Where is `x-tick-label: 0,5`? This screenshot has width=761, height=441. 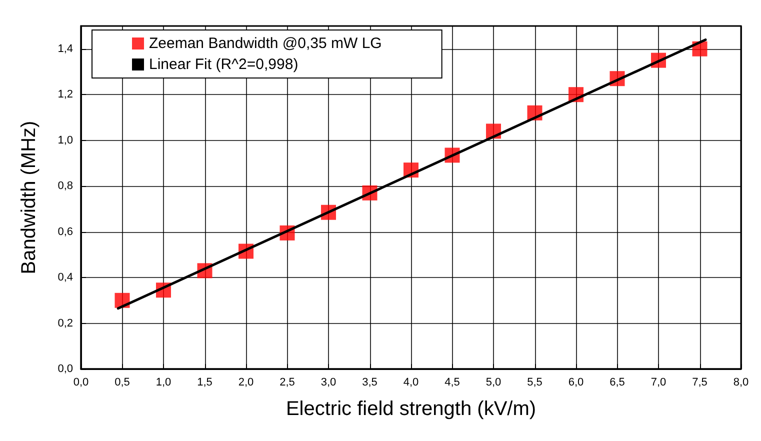 x-tick-label: 0,5 is located at coordinates (122, 382).